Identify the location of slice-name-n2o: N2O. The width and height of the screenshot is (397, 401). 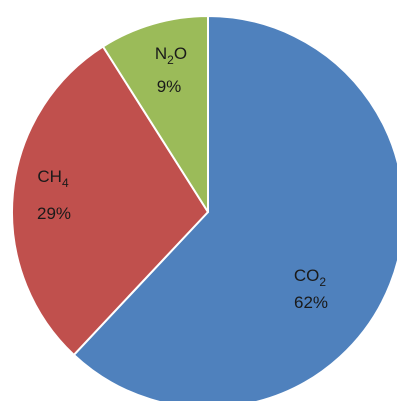
(171, 55).